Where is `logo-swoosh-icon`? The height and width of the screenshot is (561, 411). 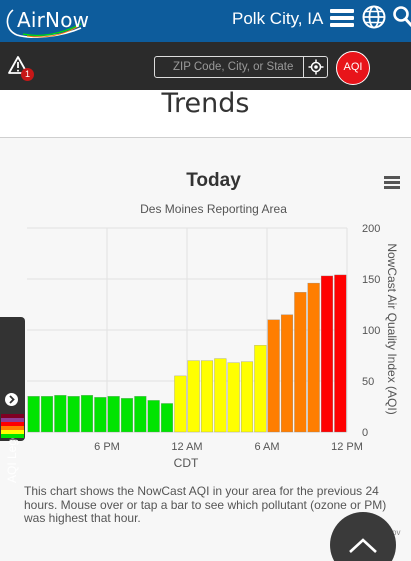
logo-swoosh-icon is located at coordinates (44, 23).